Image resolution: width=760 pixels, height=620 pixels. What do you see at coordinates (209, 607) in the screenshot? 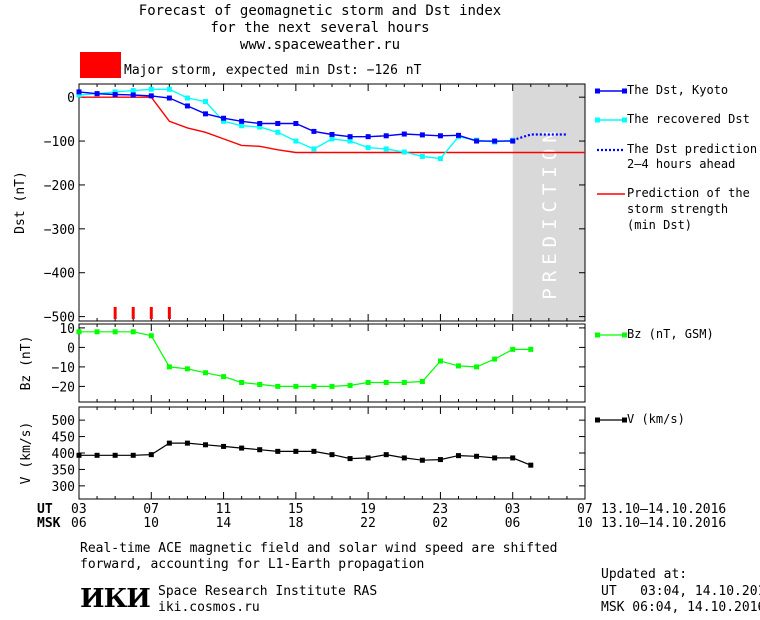
I see `institute-site: iki.cosmos.ru` at bounding box center [209, 607].